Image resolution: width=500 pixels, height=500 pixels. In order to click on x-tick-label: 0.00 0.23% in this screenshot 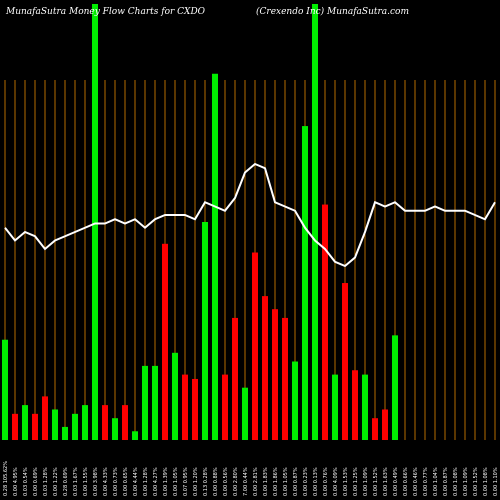, I will do `click(306, 481)`.